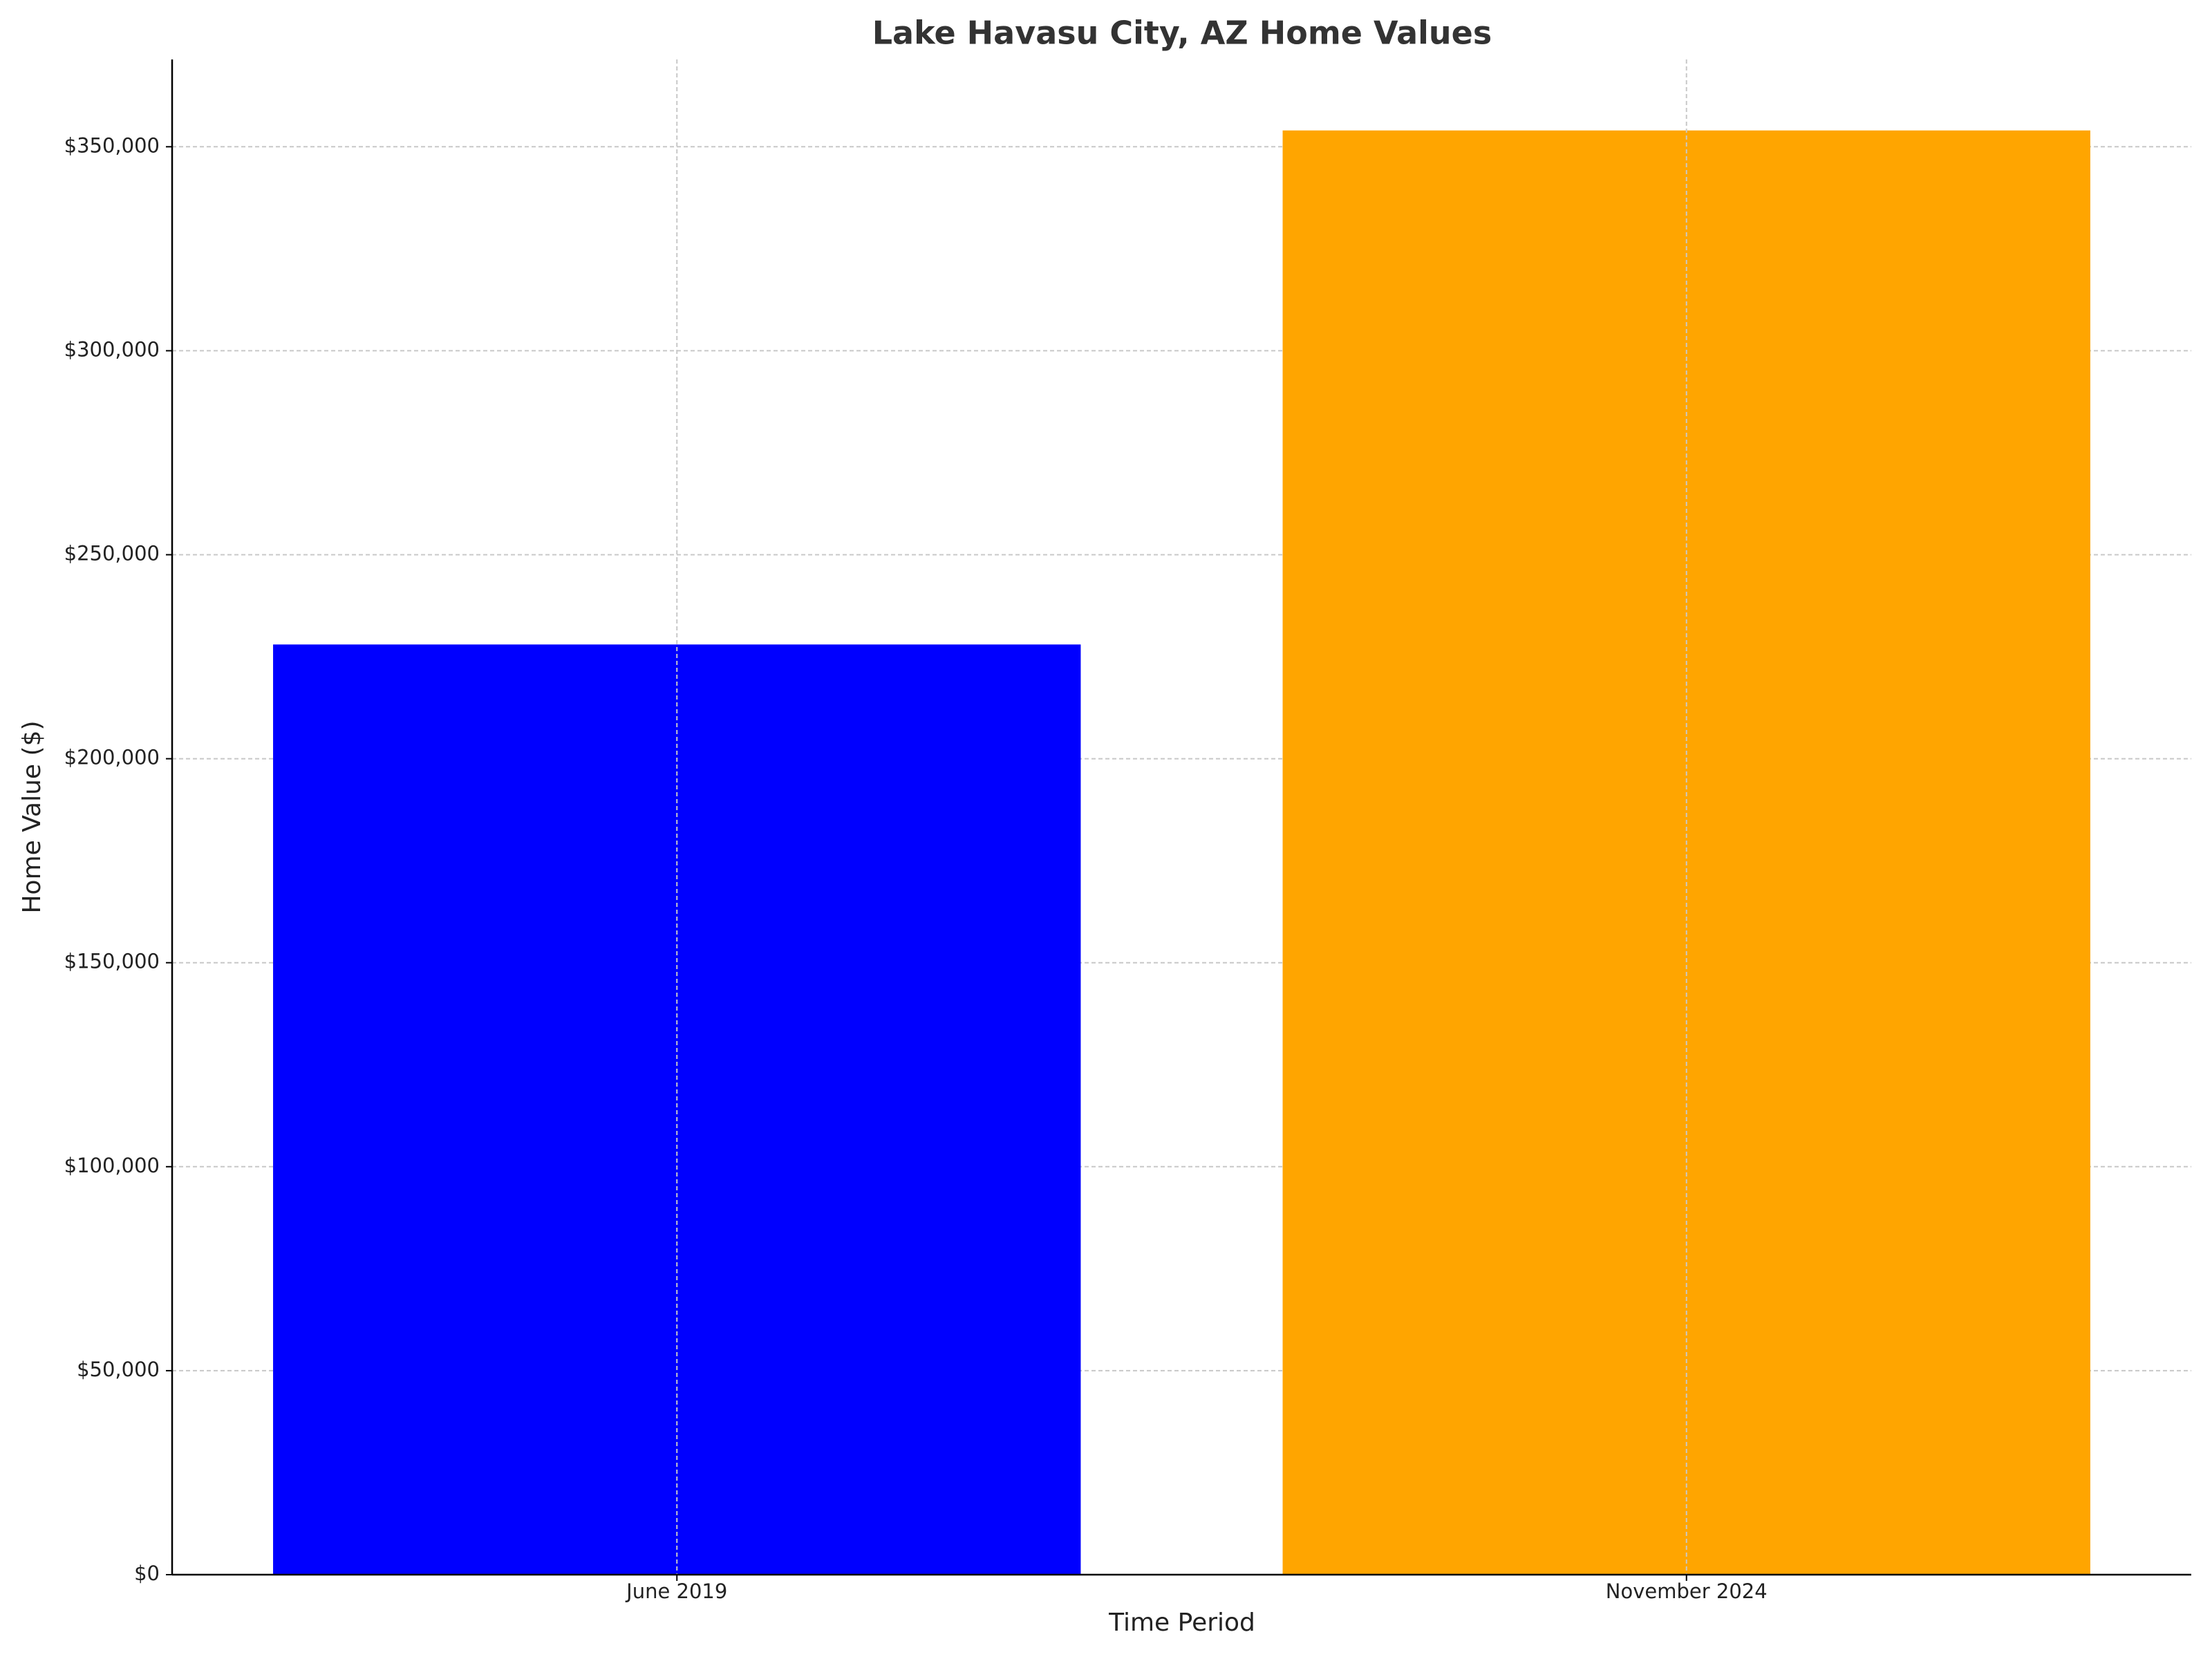 The height and width of the screenshot is (1659, 2212). I want to click on x-tick-label: June 2019, so click(676, 1591).